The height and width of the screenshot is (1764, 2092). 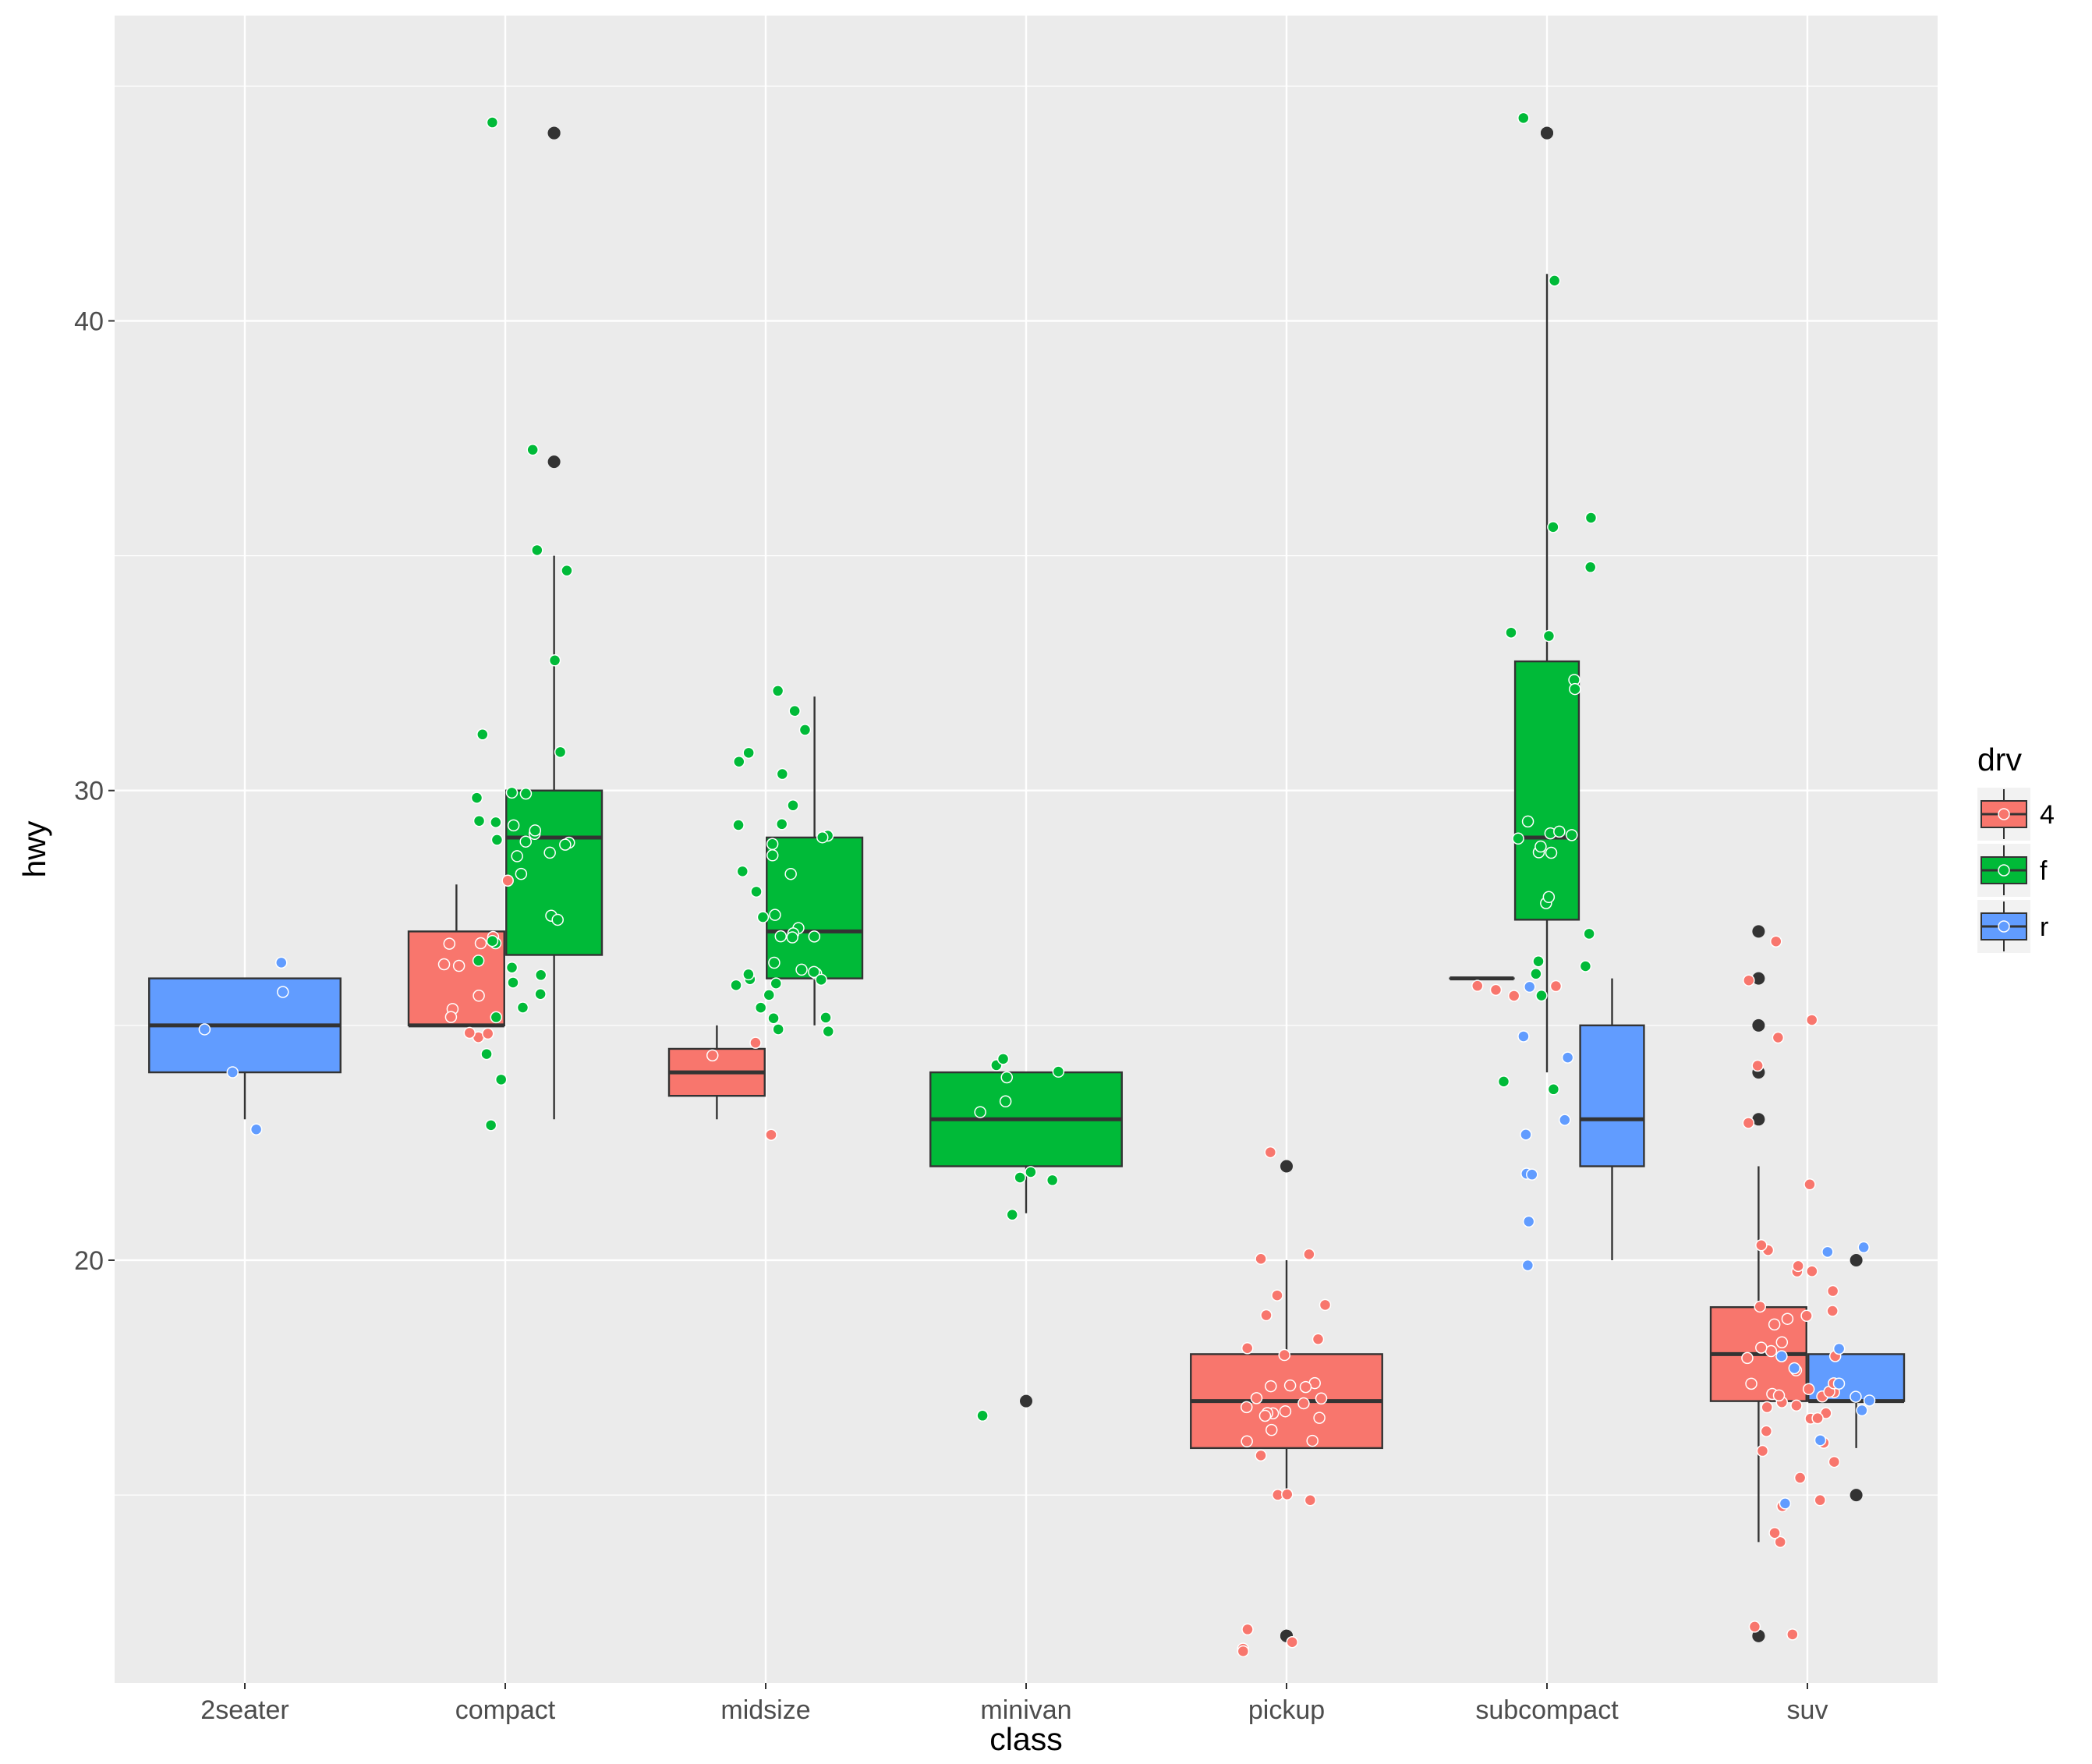 I want to click on legend-label-f: f, so click(x=2044, y=871).